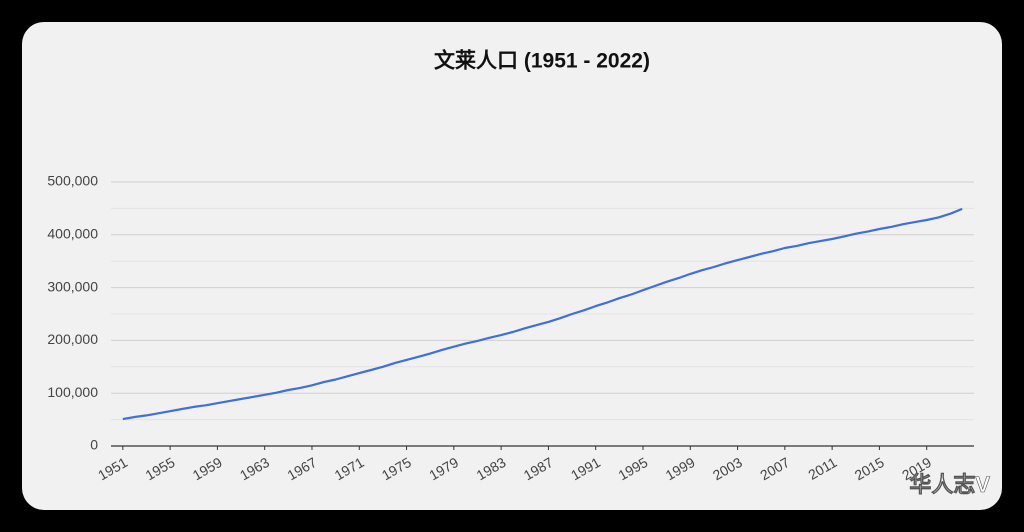 The image size is (1024, 532). What do you see at coordinates (72, 234) in the screenshot?
I see `y-tick-label: 400,000` at bounding box center [72, 234].